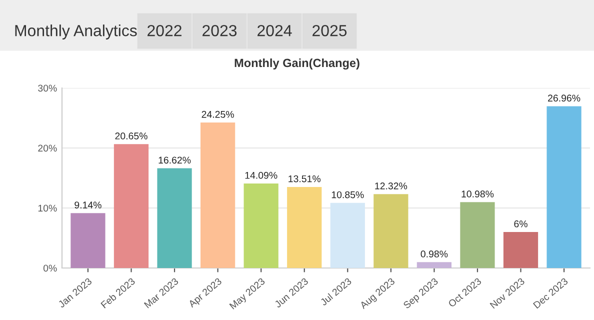 This screenshot has height=320, width=594. I want to click on y-tick-label: 30%, so click(47, 88).